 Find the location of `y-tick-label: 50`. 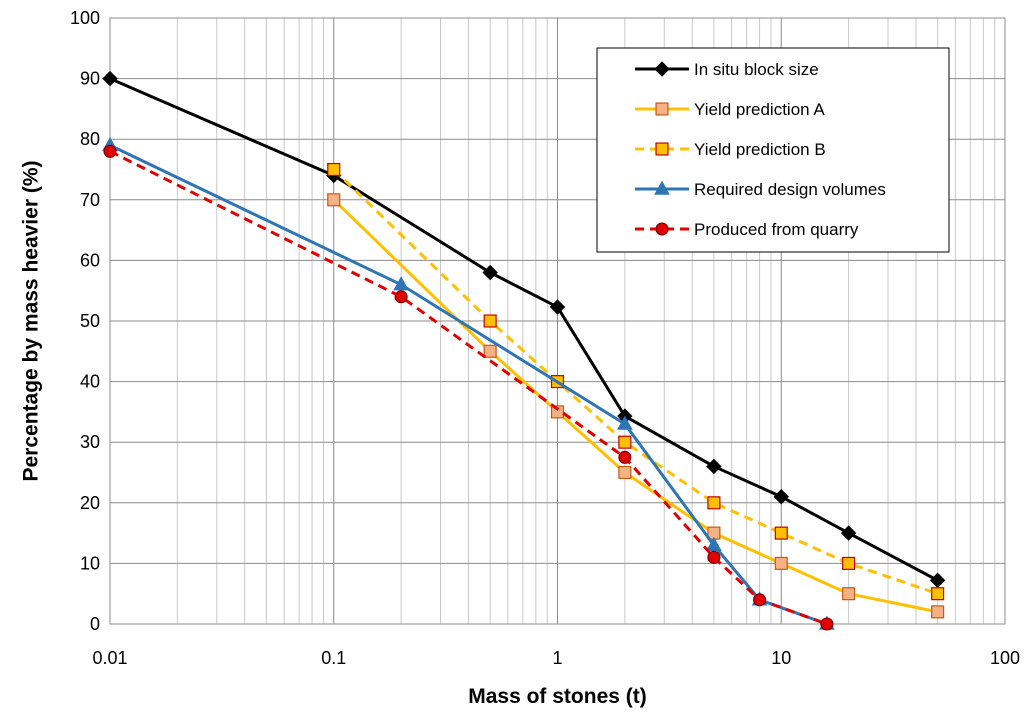

y-tick-label: 50 is located at coordinates (90, 321).